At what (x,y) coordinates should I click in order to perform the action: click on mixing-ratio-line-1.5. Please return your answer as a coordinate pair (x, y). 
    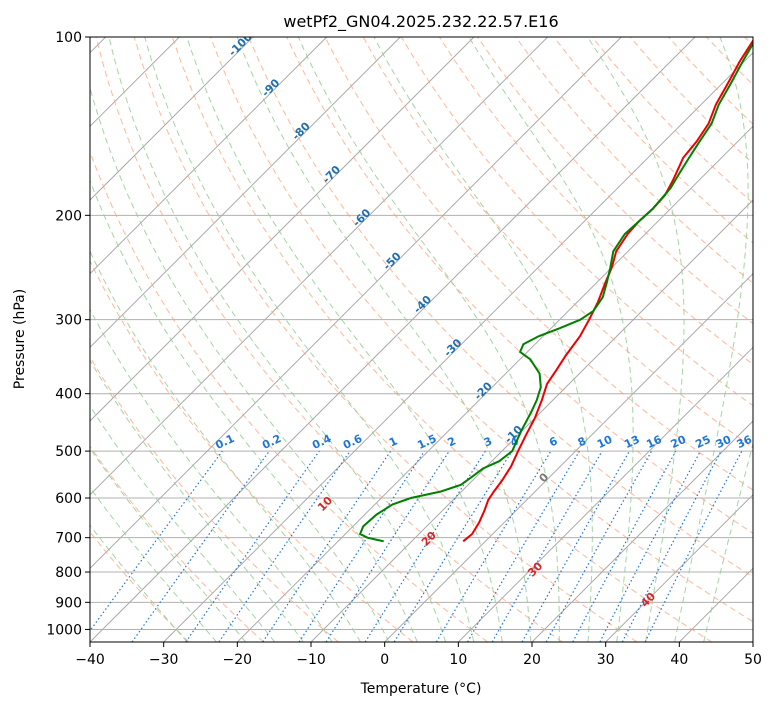
    Looking at the image, I should click on (361, 546).